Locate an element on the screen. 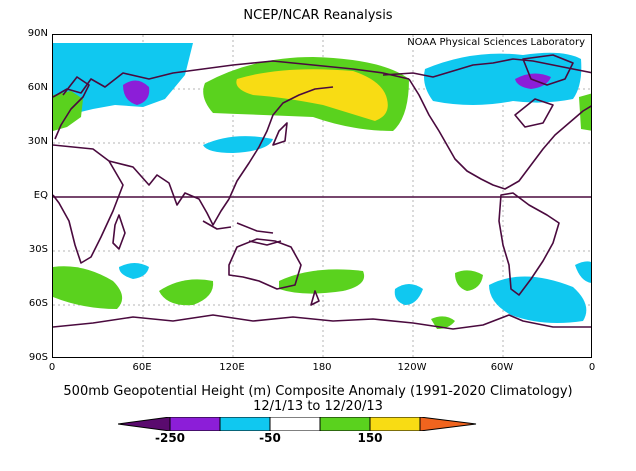 This screenshot has height=471, width=636. x-tick-180: 180 is located at coordinates (322, 367).